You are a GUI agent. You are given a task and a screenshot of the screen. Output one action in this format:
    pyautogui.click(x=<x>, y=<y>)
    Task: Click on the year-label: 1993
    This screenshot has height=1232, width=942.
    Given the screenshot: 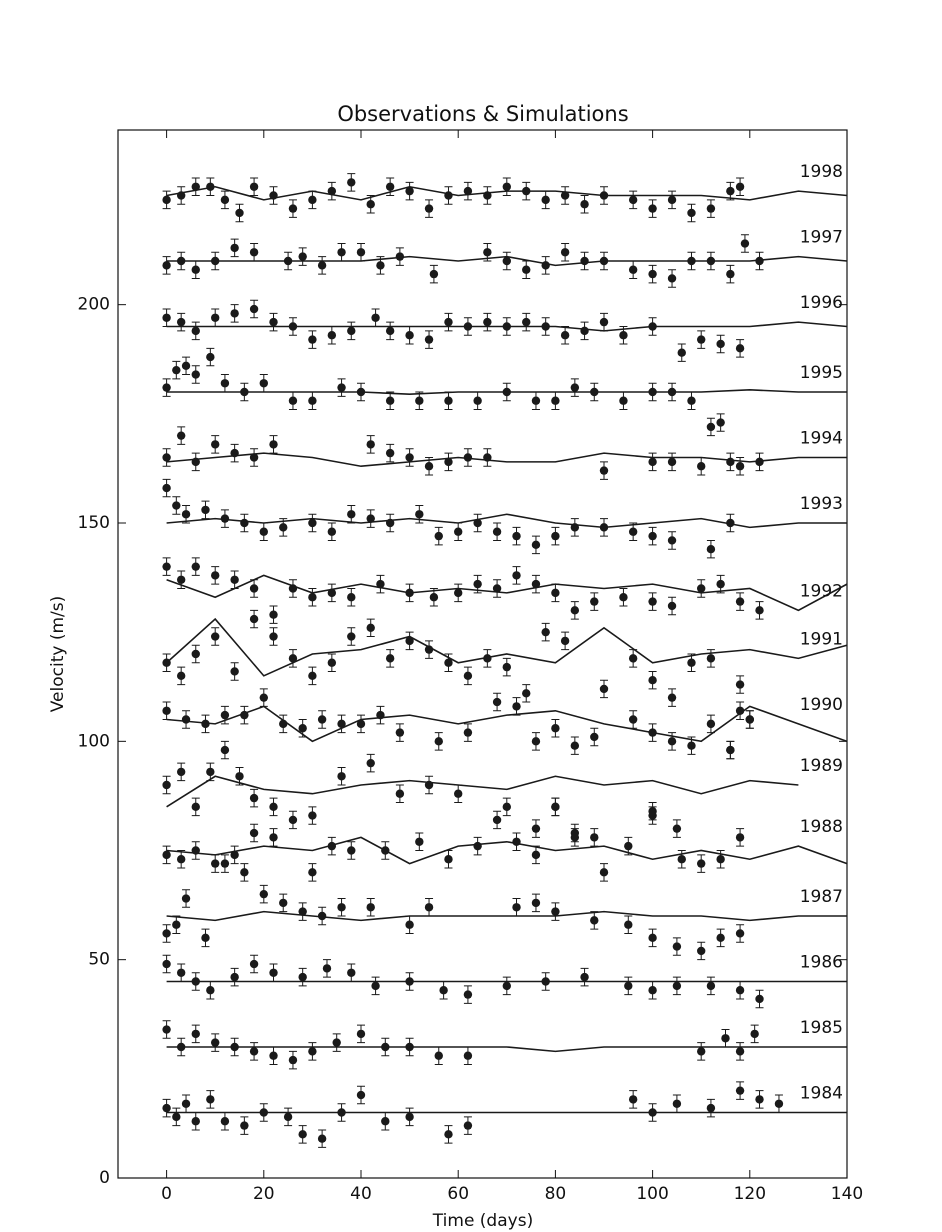 What is the action you would take?
    pyautogui.click(x=821, y=504)
    